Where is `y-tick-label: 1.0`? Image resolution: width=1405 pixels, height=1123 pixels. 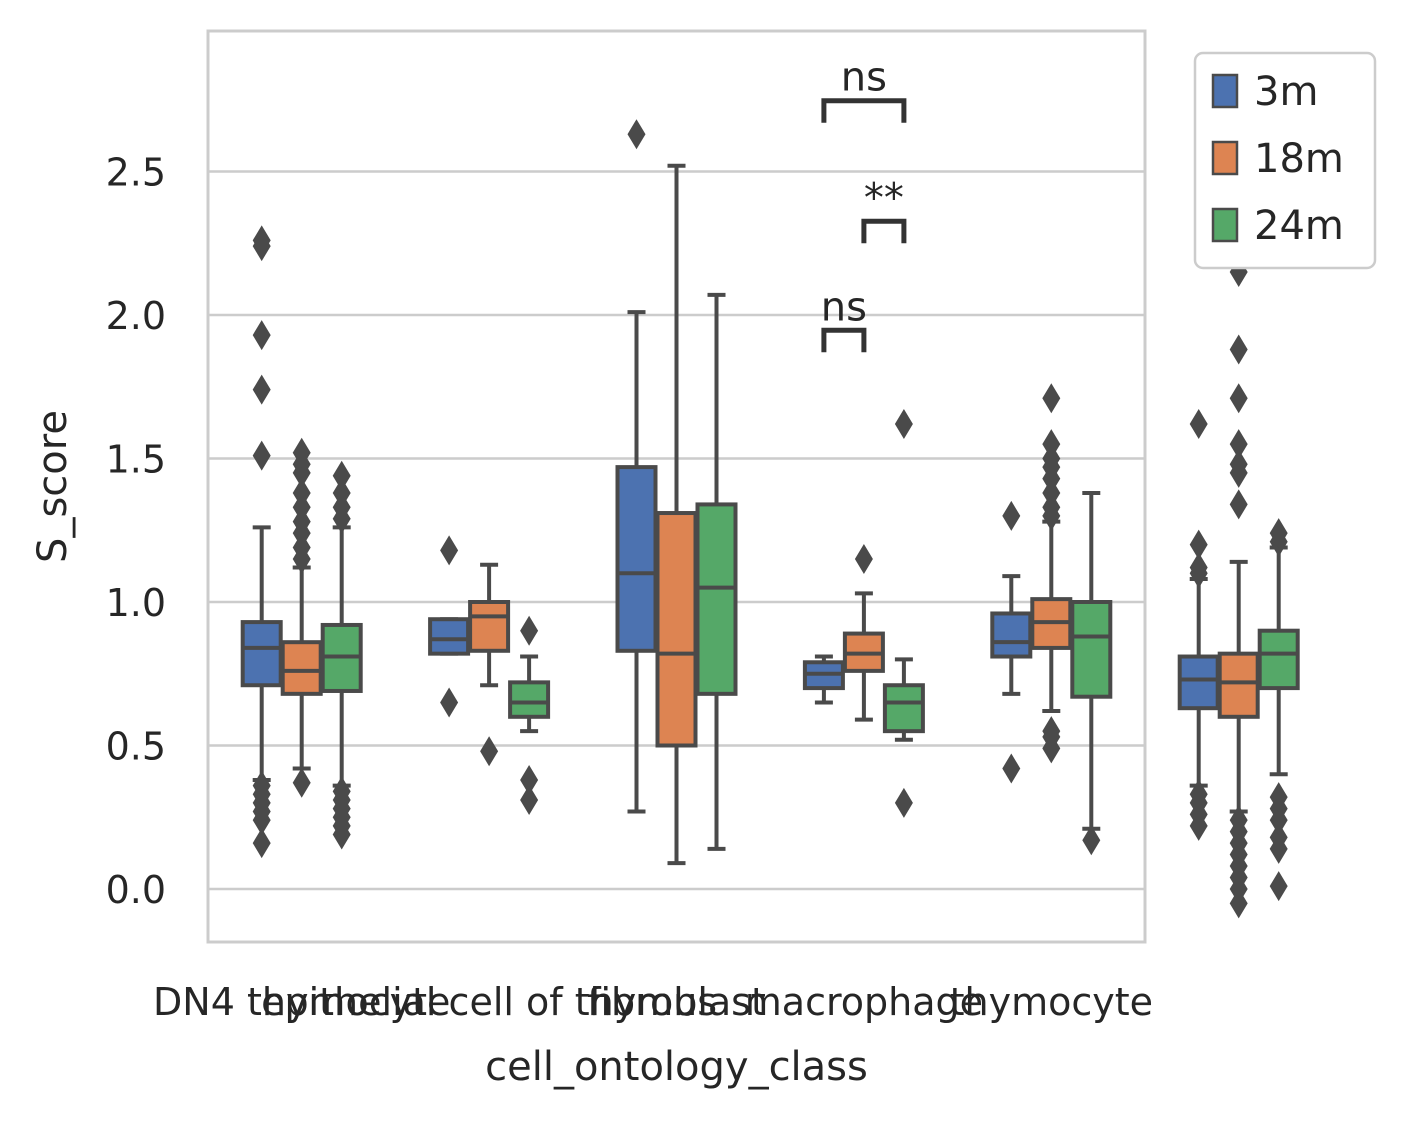
y-tick-label: 1.0 is located at coordinates (136, 603).